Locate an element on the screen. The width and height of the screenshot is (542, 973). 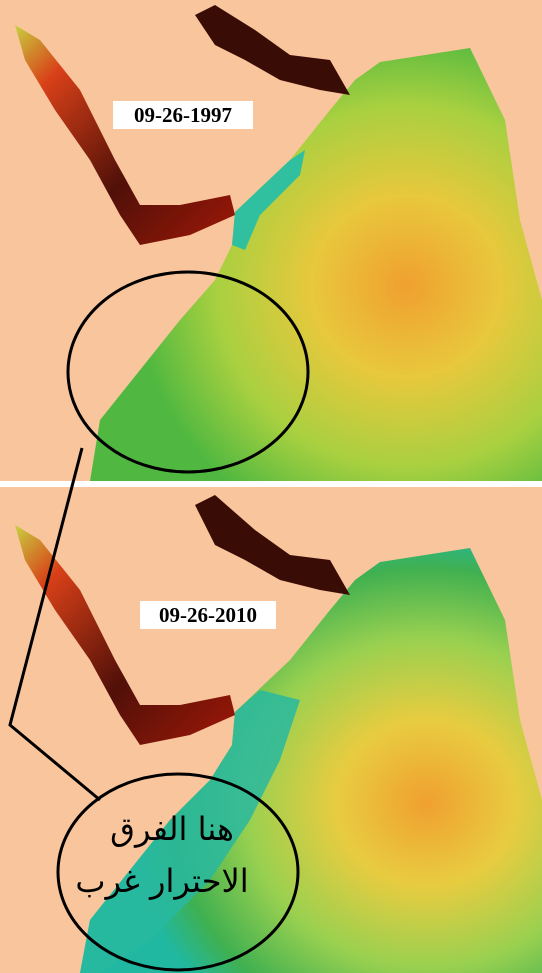
separator is located at coordinates (271, 484).